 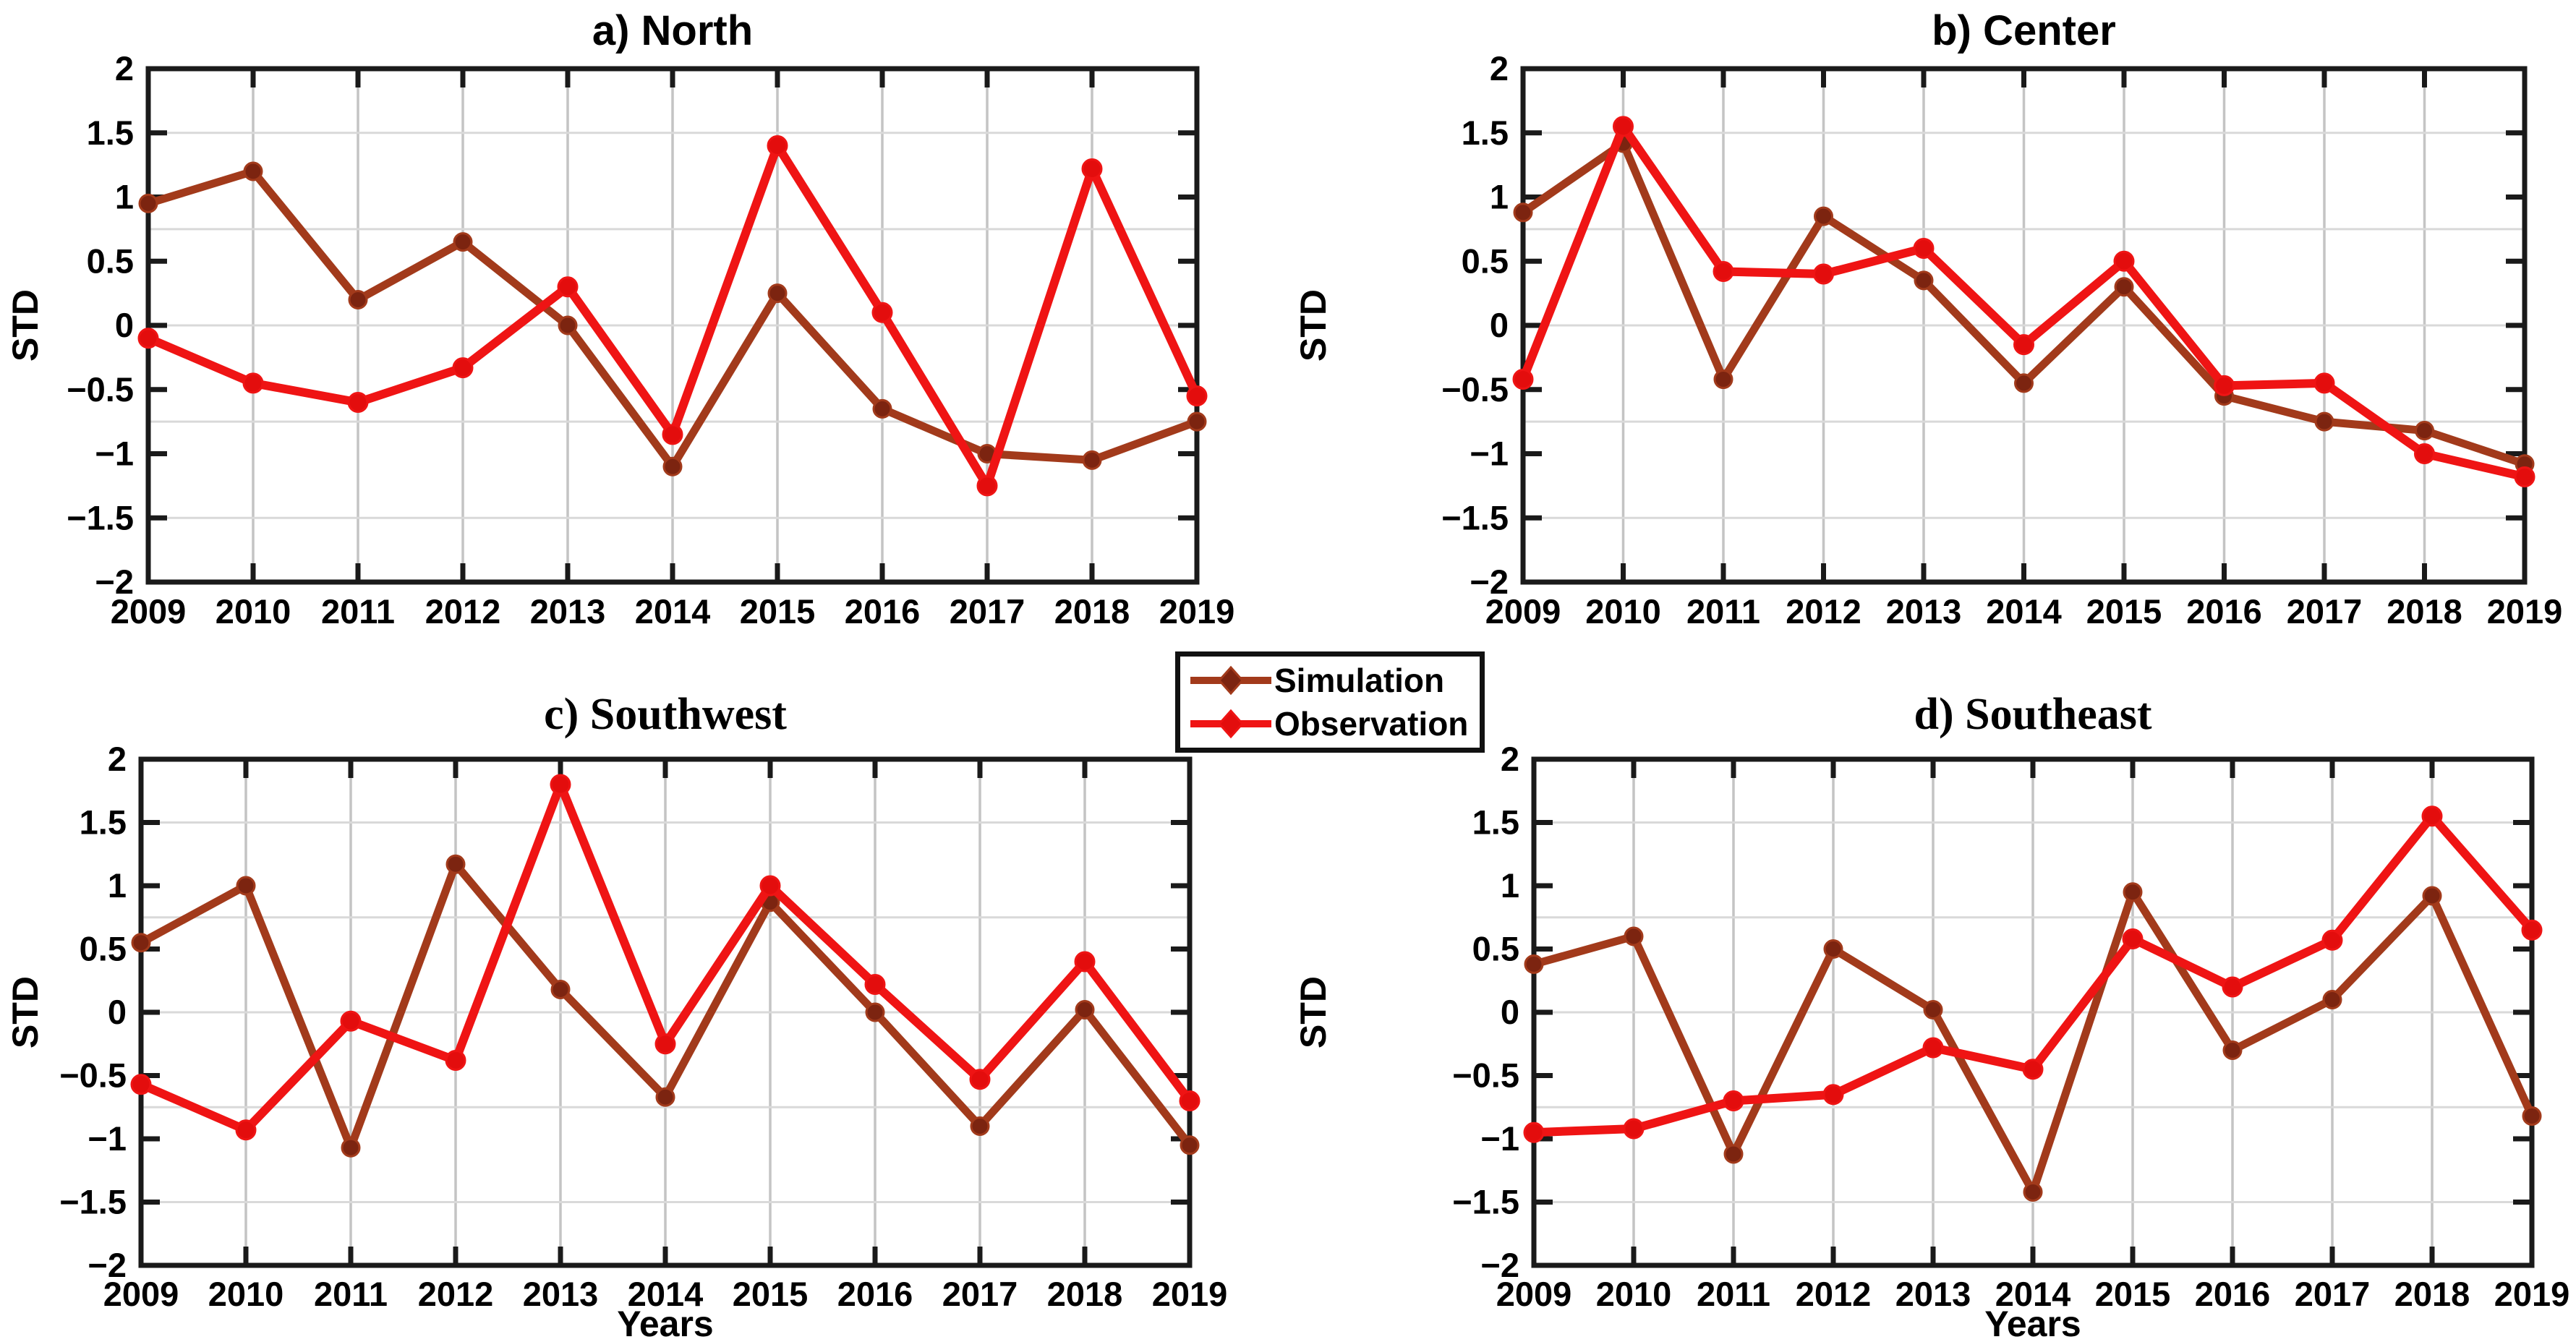 I want to click on legend-label-observation: Observation, so click(x=1372, y=724).